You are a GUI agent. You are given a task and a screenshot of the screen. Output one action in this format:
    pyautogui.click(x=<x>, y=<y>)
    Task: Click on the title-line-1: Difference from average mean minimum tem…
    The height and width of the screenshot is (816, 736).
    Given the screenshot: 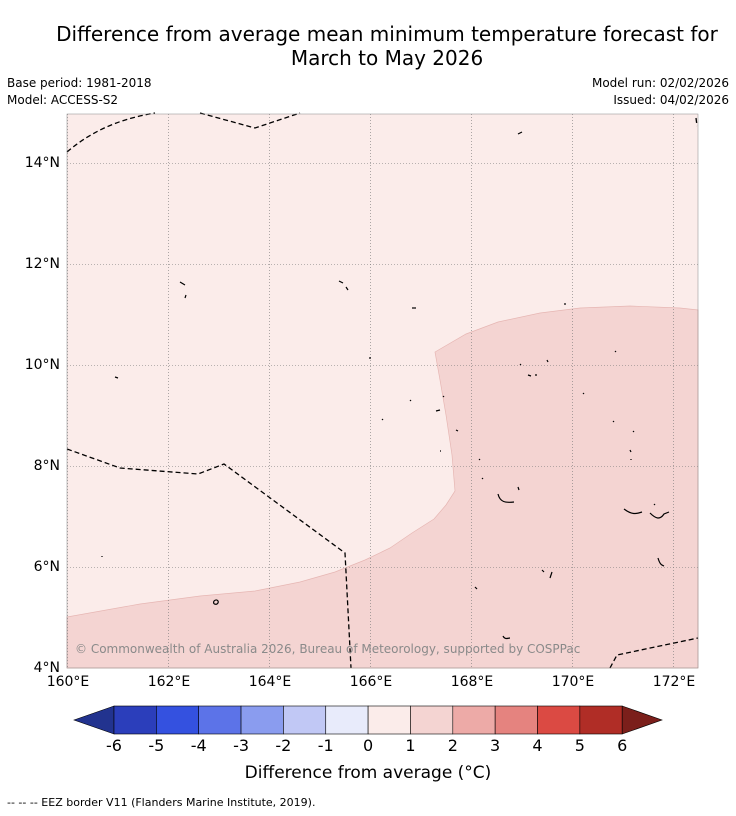 What is the action you would take?
    pyautogui.click(x=387, y=34)
    